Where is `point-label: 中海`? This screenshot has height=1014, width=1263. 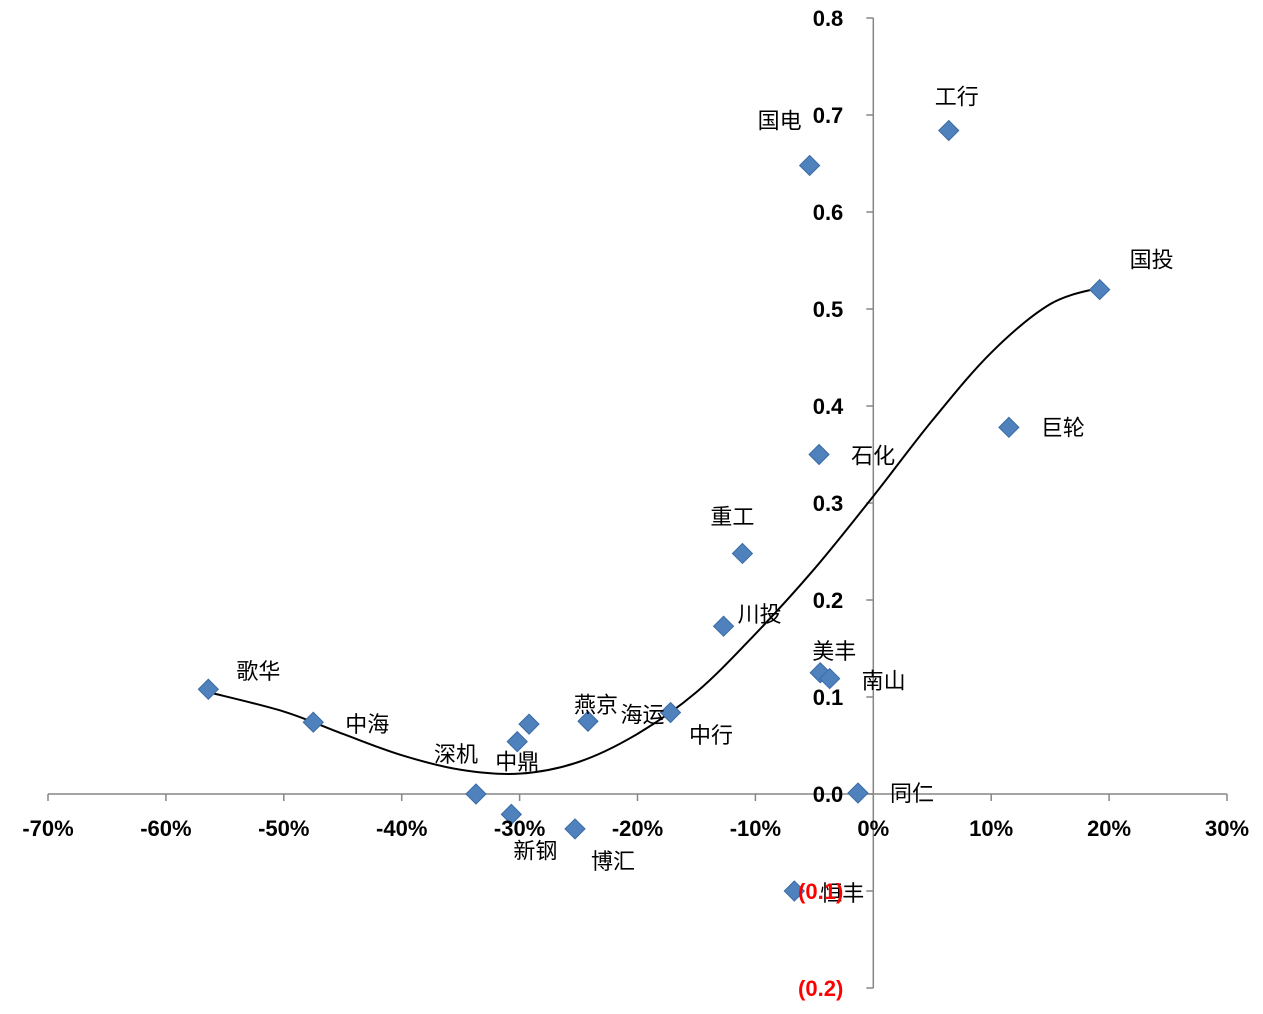
point-label: 中海 is located at coordinates (367, 725).